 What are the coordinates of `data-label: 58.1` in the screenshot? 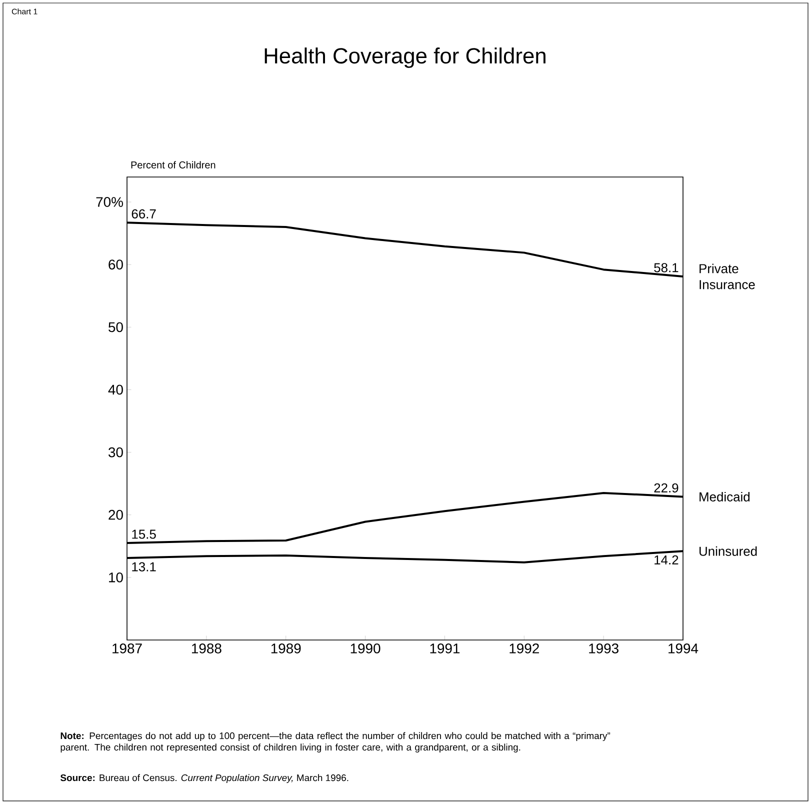 It's located at (666, 267).